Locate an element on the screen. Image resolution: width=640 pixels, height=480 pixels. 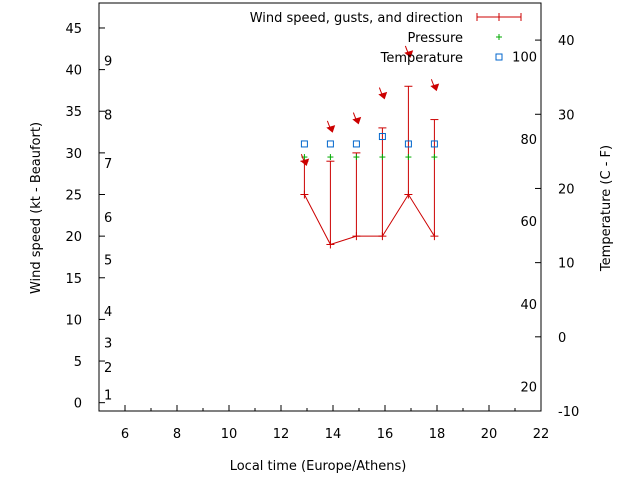
fahrenheit-label: 20 is located at coordinates (528, 388).